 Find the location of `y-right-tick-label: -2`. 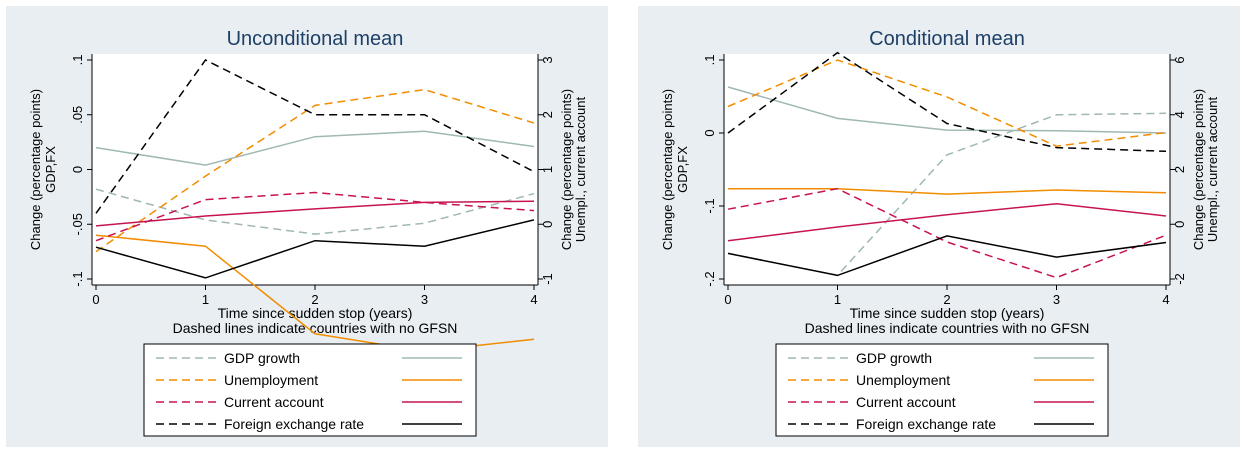

y-right-tick-label: -2 is located at coordinates (1179, 279).